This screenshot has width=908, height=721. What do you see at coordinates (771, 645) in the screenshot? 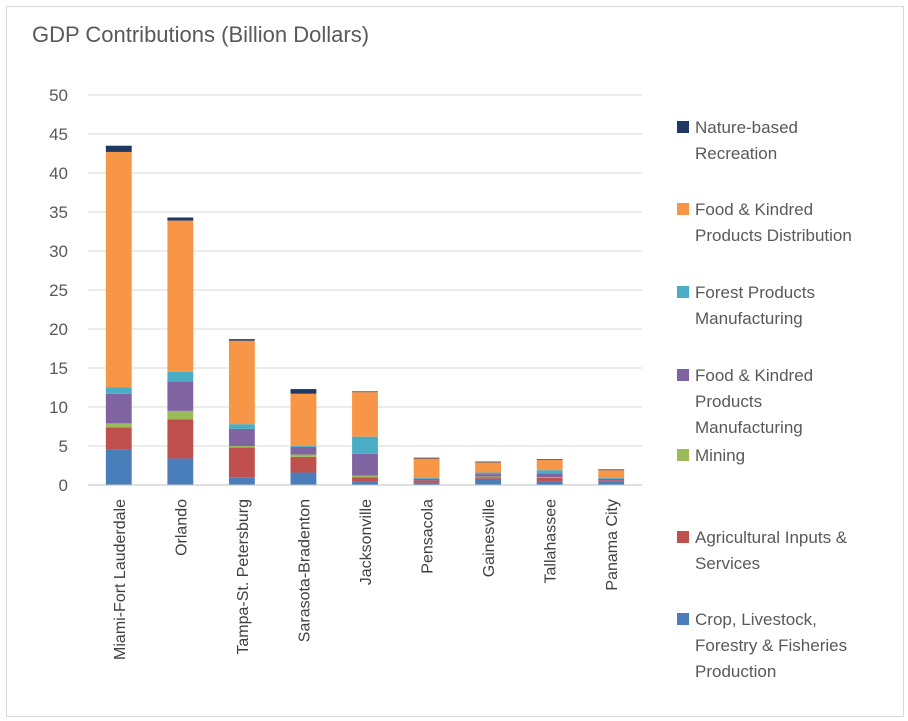
I see `legend-label-line: Forestry & Fisheries` at bounding box center [771, 645].